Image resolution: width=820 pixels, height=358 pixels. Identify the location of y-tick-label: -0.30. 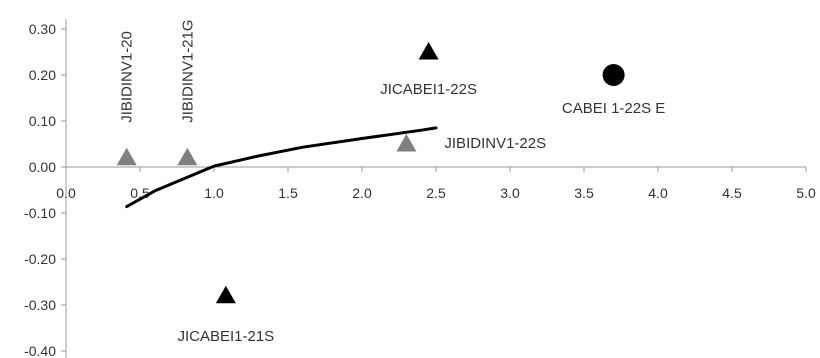
(40, 305).